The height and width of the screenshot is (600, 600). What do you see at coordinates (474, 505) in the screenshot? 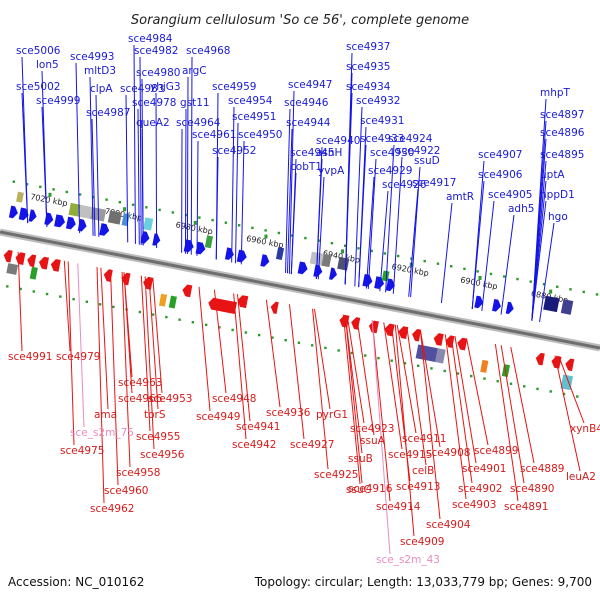
I see `reverse-gene-label: sce4903` at bounding box center [474, 505].